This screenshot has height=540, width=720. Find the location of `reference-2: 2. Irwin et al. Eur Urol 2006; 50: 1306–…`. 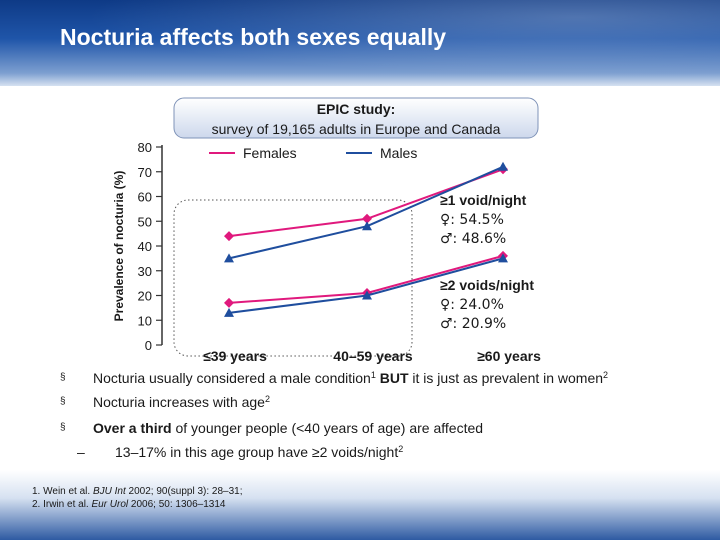

reference-2: 2. Irwin et al. Eur Urol 2006; 50: 1306–… is located at coordinates (129, 504).